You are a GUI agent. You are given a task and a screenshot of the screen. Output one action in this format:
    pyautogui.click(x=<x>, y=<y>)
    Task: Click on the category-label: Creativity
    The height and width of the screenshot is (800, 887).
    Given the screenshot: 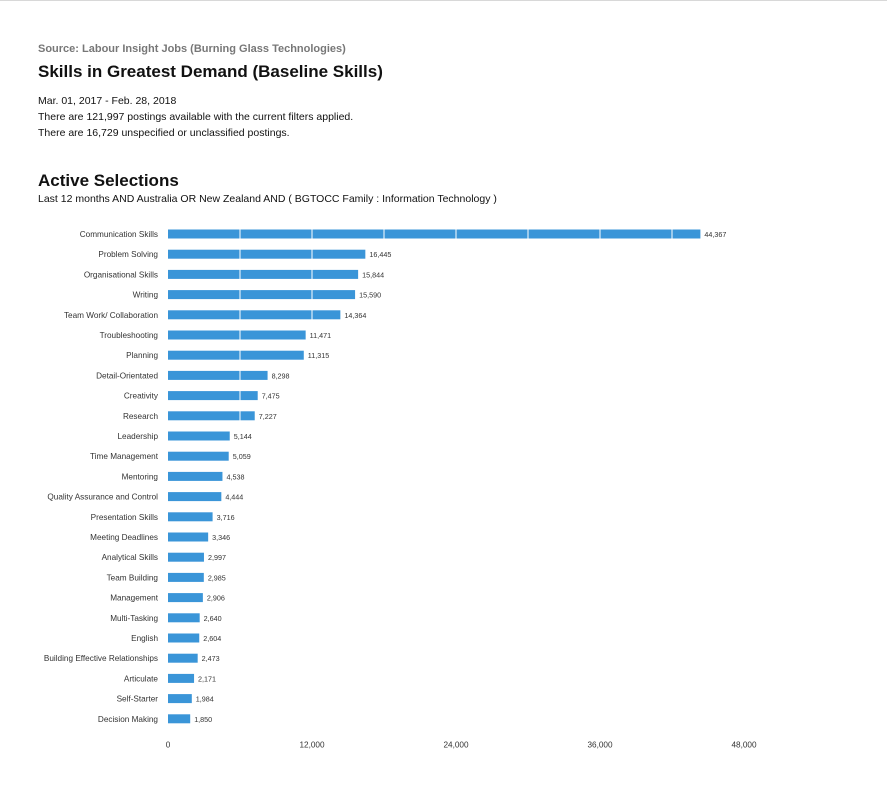 What is the action you would take?
    pyautogui.click(x=141, y=396)
    